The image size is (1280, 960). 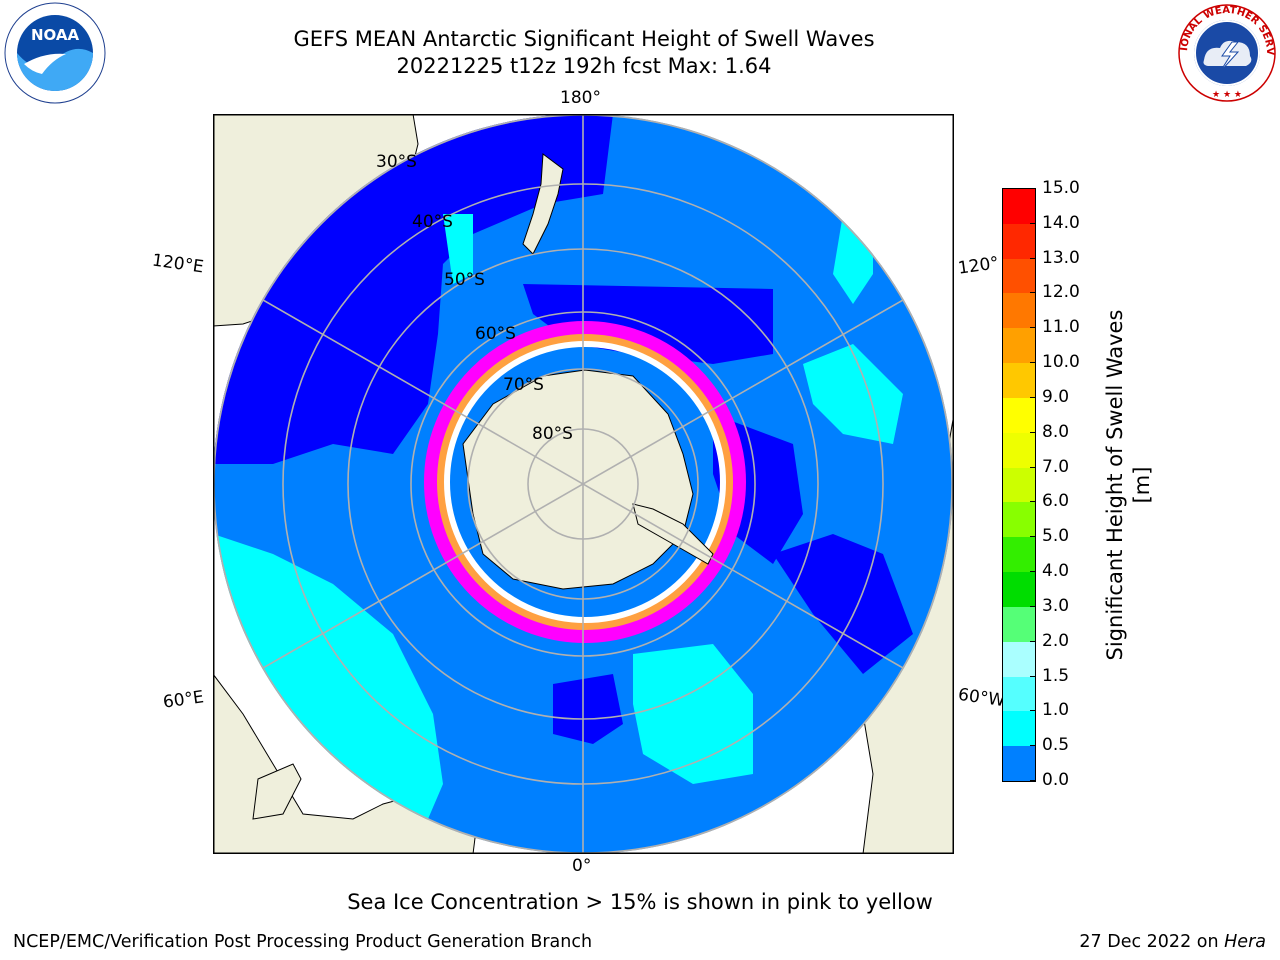 What do you see at coordinates (1055, 223) in the screenshot?
I see `colorbar-tick-label: 14.0` at bounding box center [1055, 223].